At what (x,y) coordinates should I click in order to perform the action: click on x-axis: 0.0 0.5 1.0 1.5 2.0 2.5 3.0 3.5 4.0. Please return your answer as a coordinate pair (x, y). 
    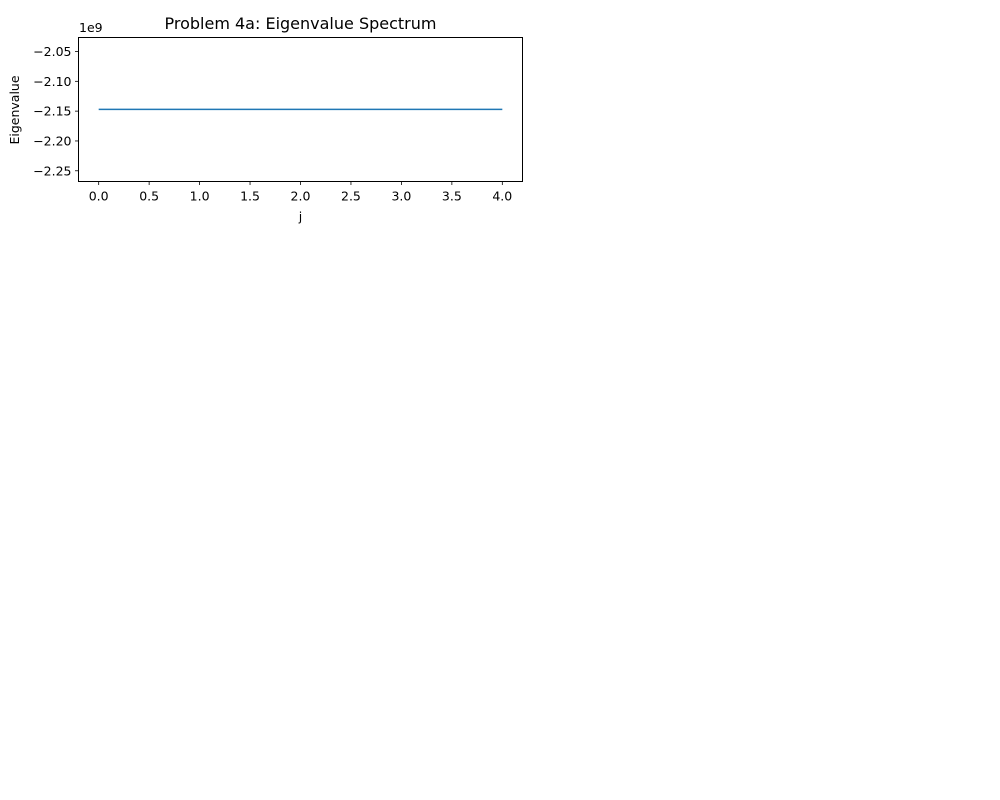
    Looking at the image, I should click on (300, 192).